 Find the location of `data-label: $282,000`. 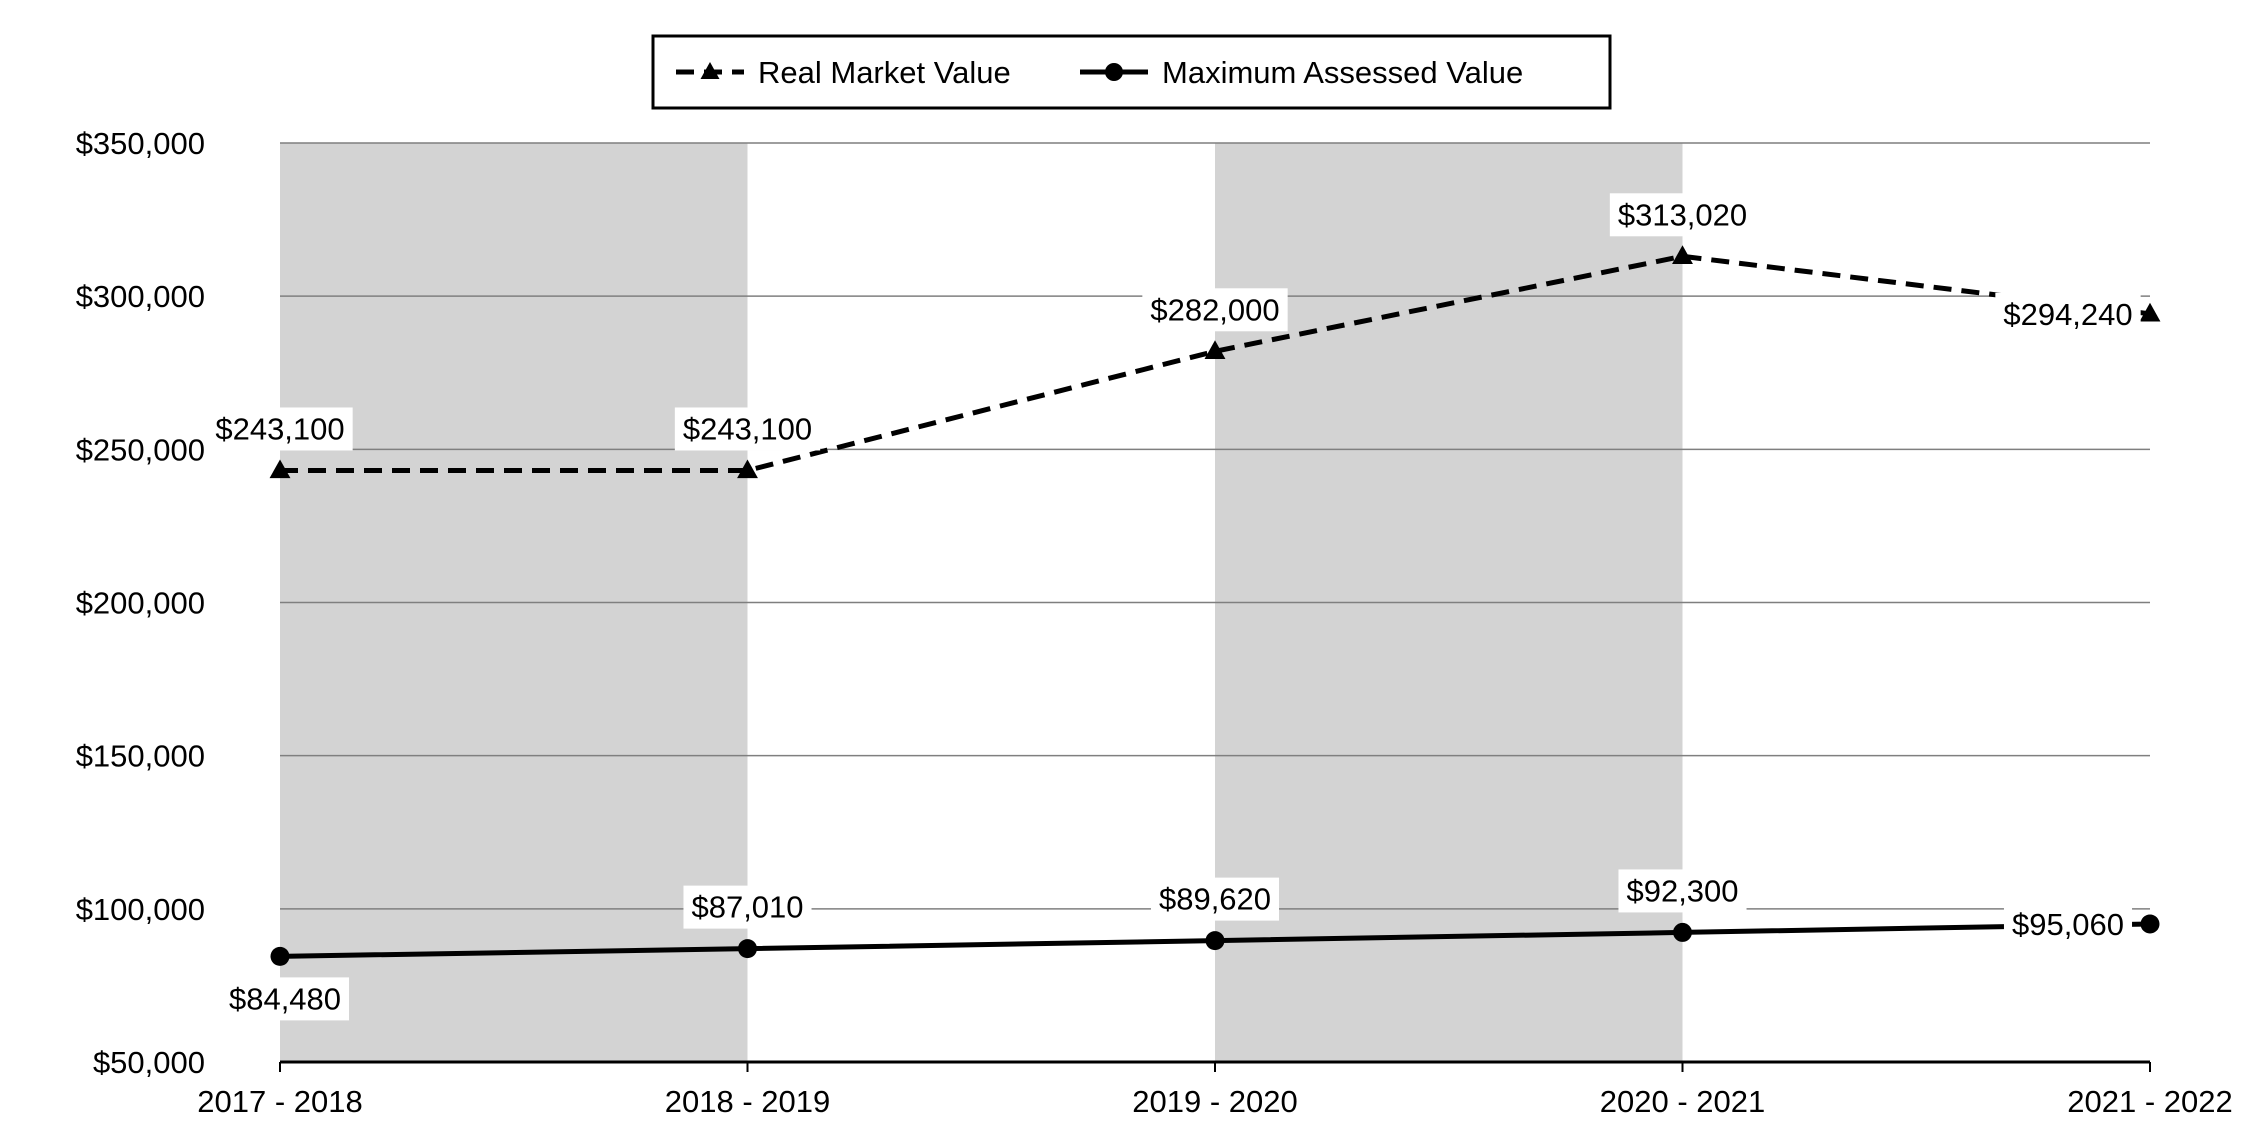

data-label: $282,000 is located at coordinates (1214, 309).